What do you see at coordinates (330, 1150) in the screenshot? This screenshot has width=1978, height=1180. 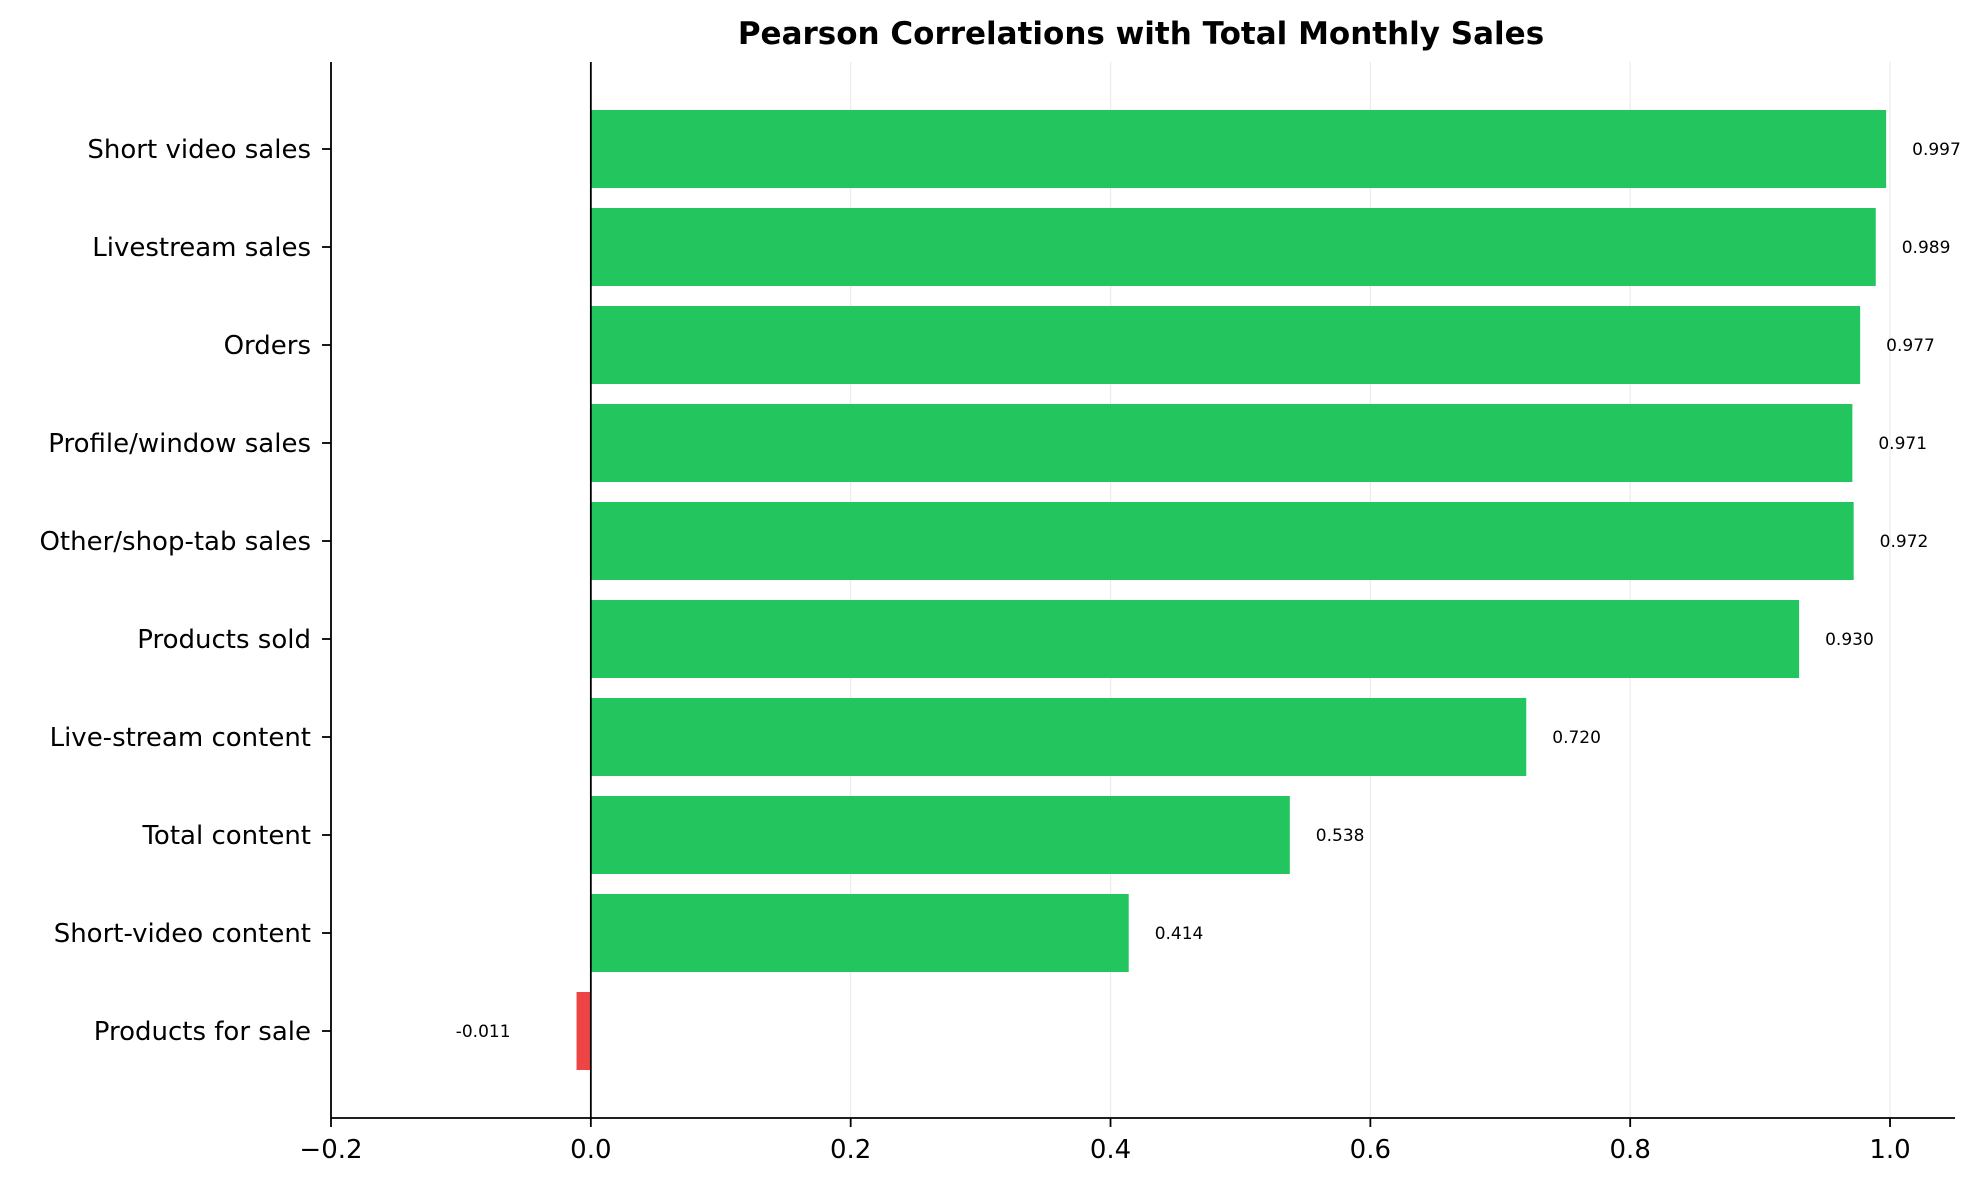 I see `x-tick-label: −0.2` at bounding box center [330, 1150].